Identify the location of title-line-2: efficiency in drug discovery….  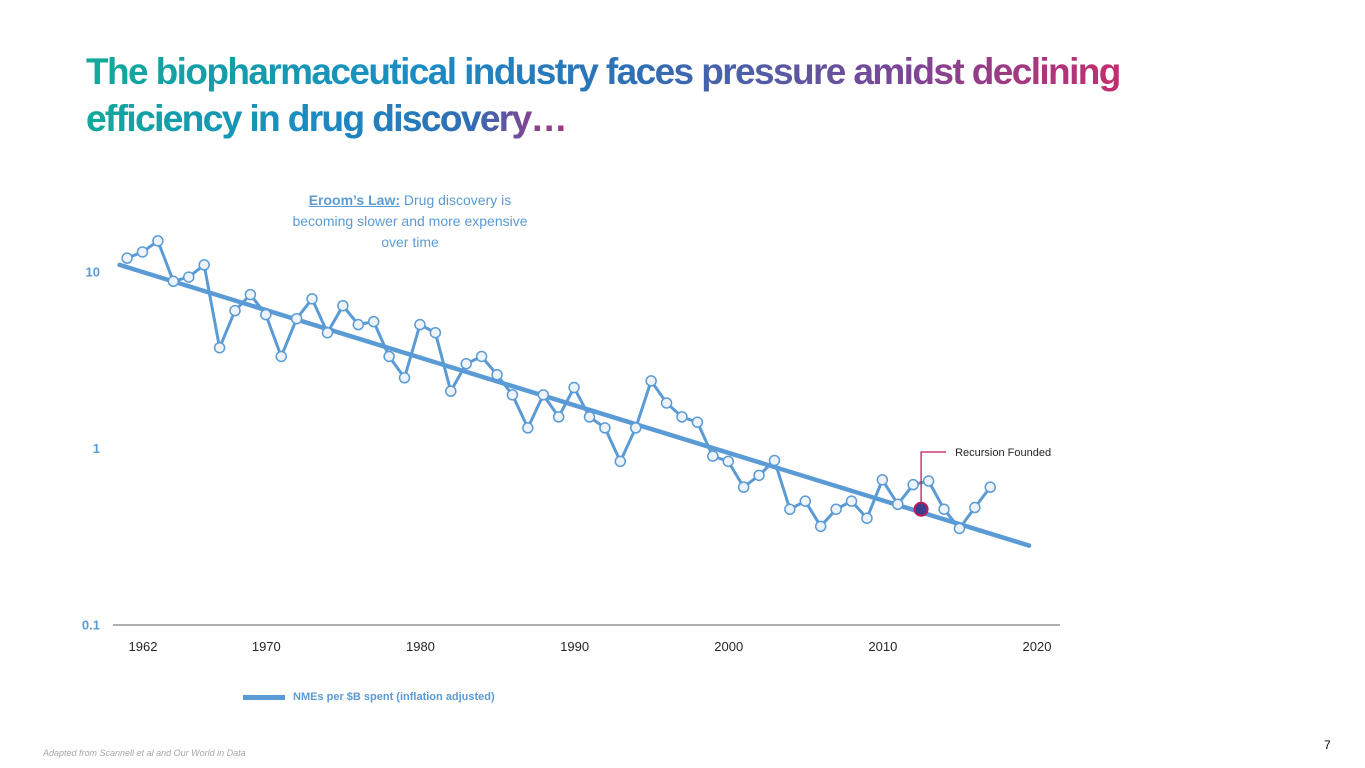
(636, 118).